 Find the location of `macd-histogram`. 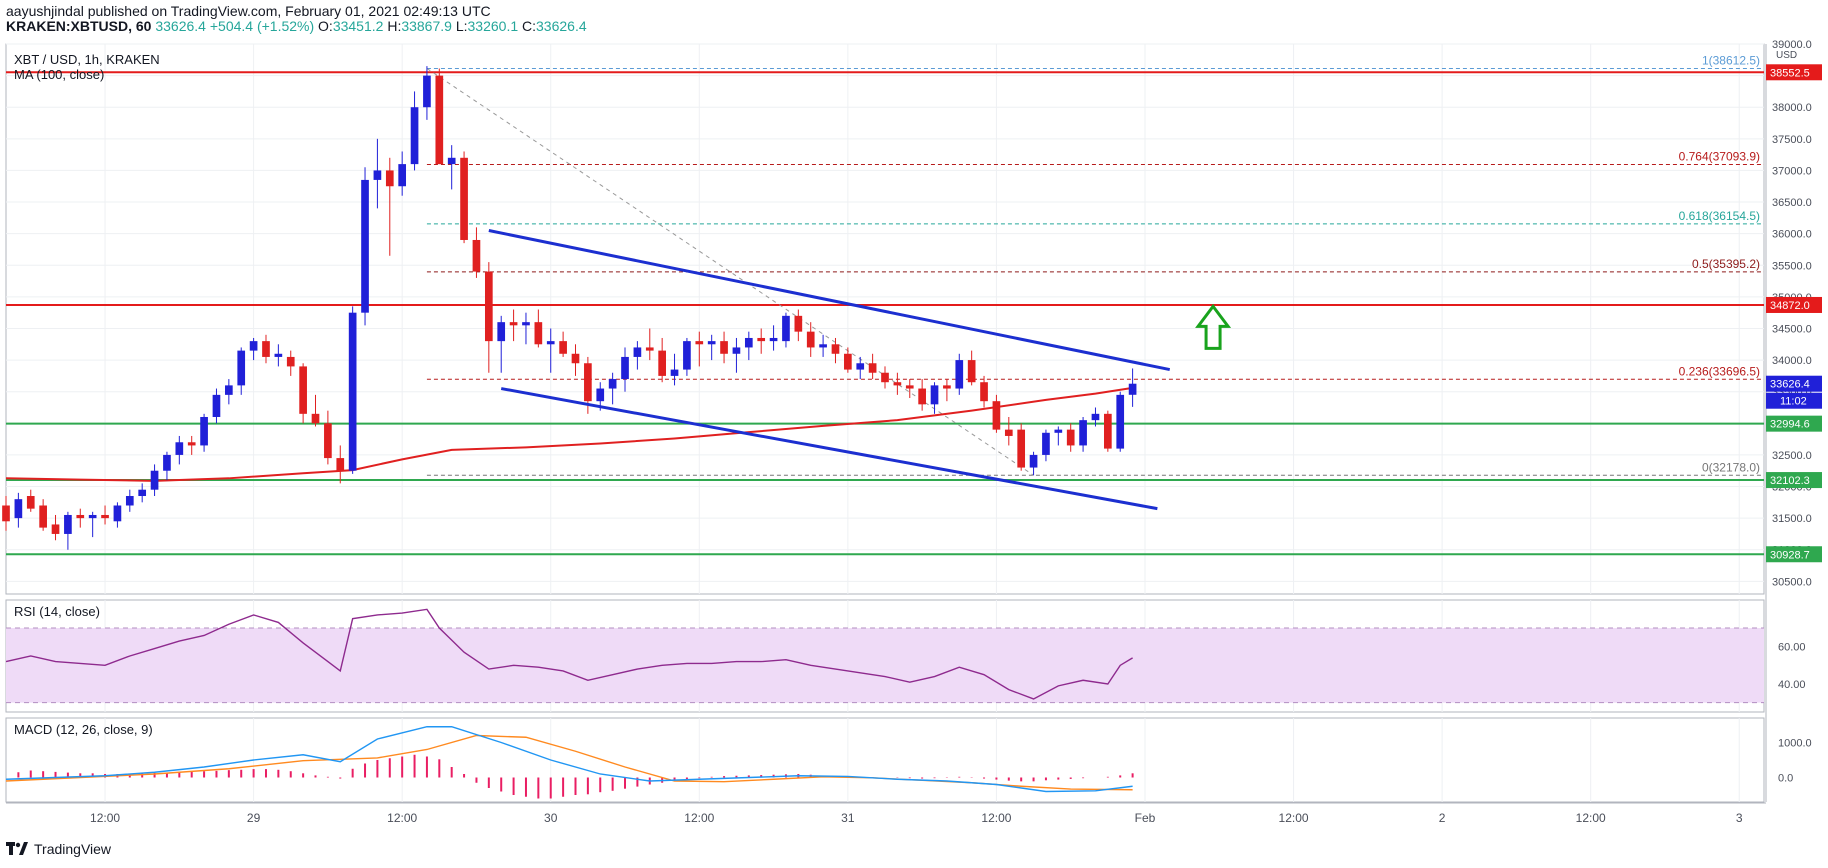

macd-histogram is located at coordinates (575, 776).